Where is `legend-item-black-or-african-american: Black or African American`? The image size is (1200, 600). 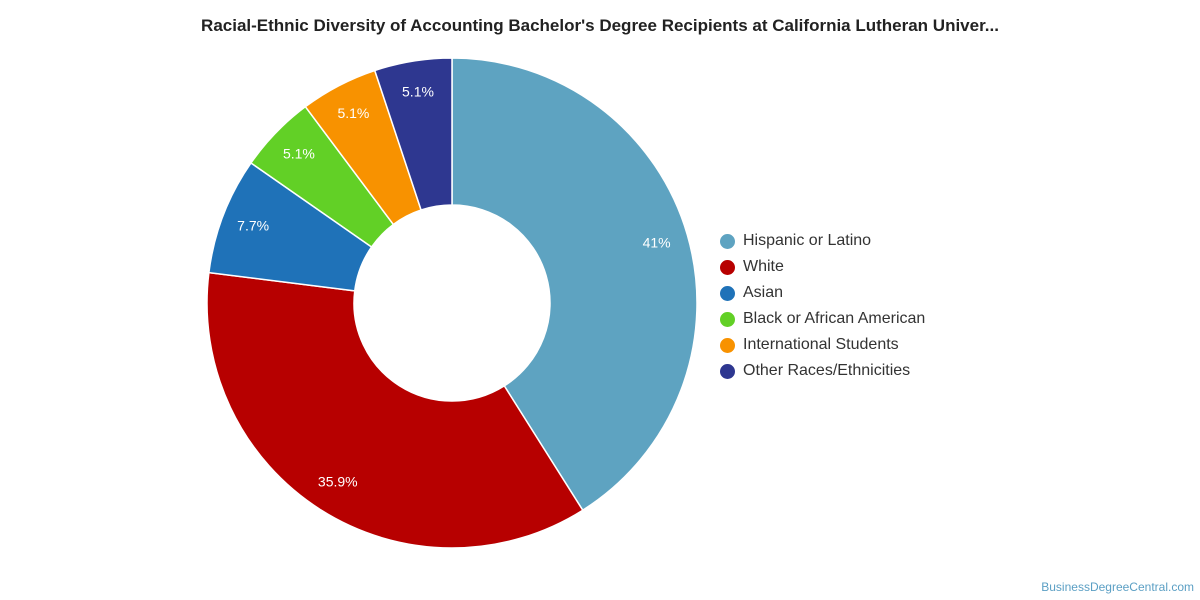 legend-item-black-or-african-american: Black or African American is located at coordinates (822, 319).